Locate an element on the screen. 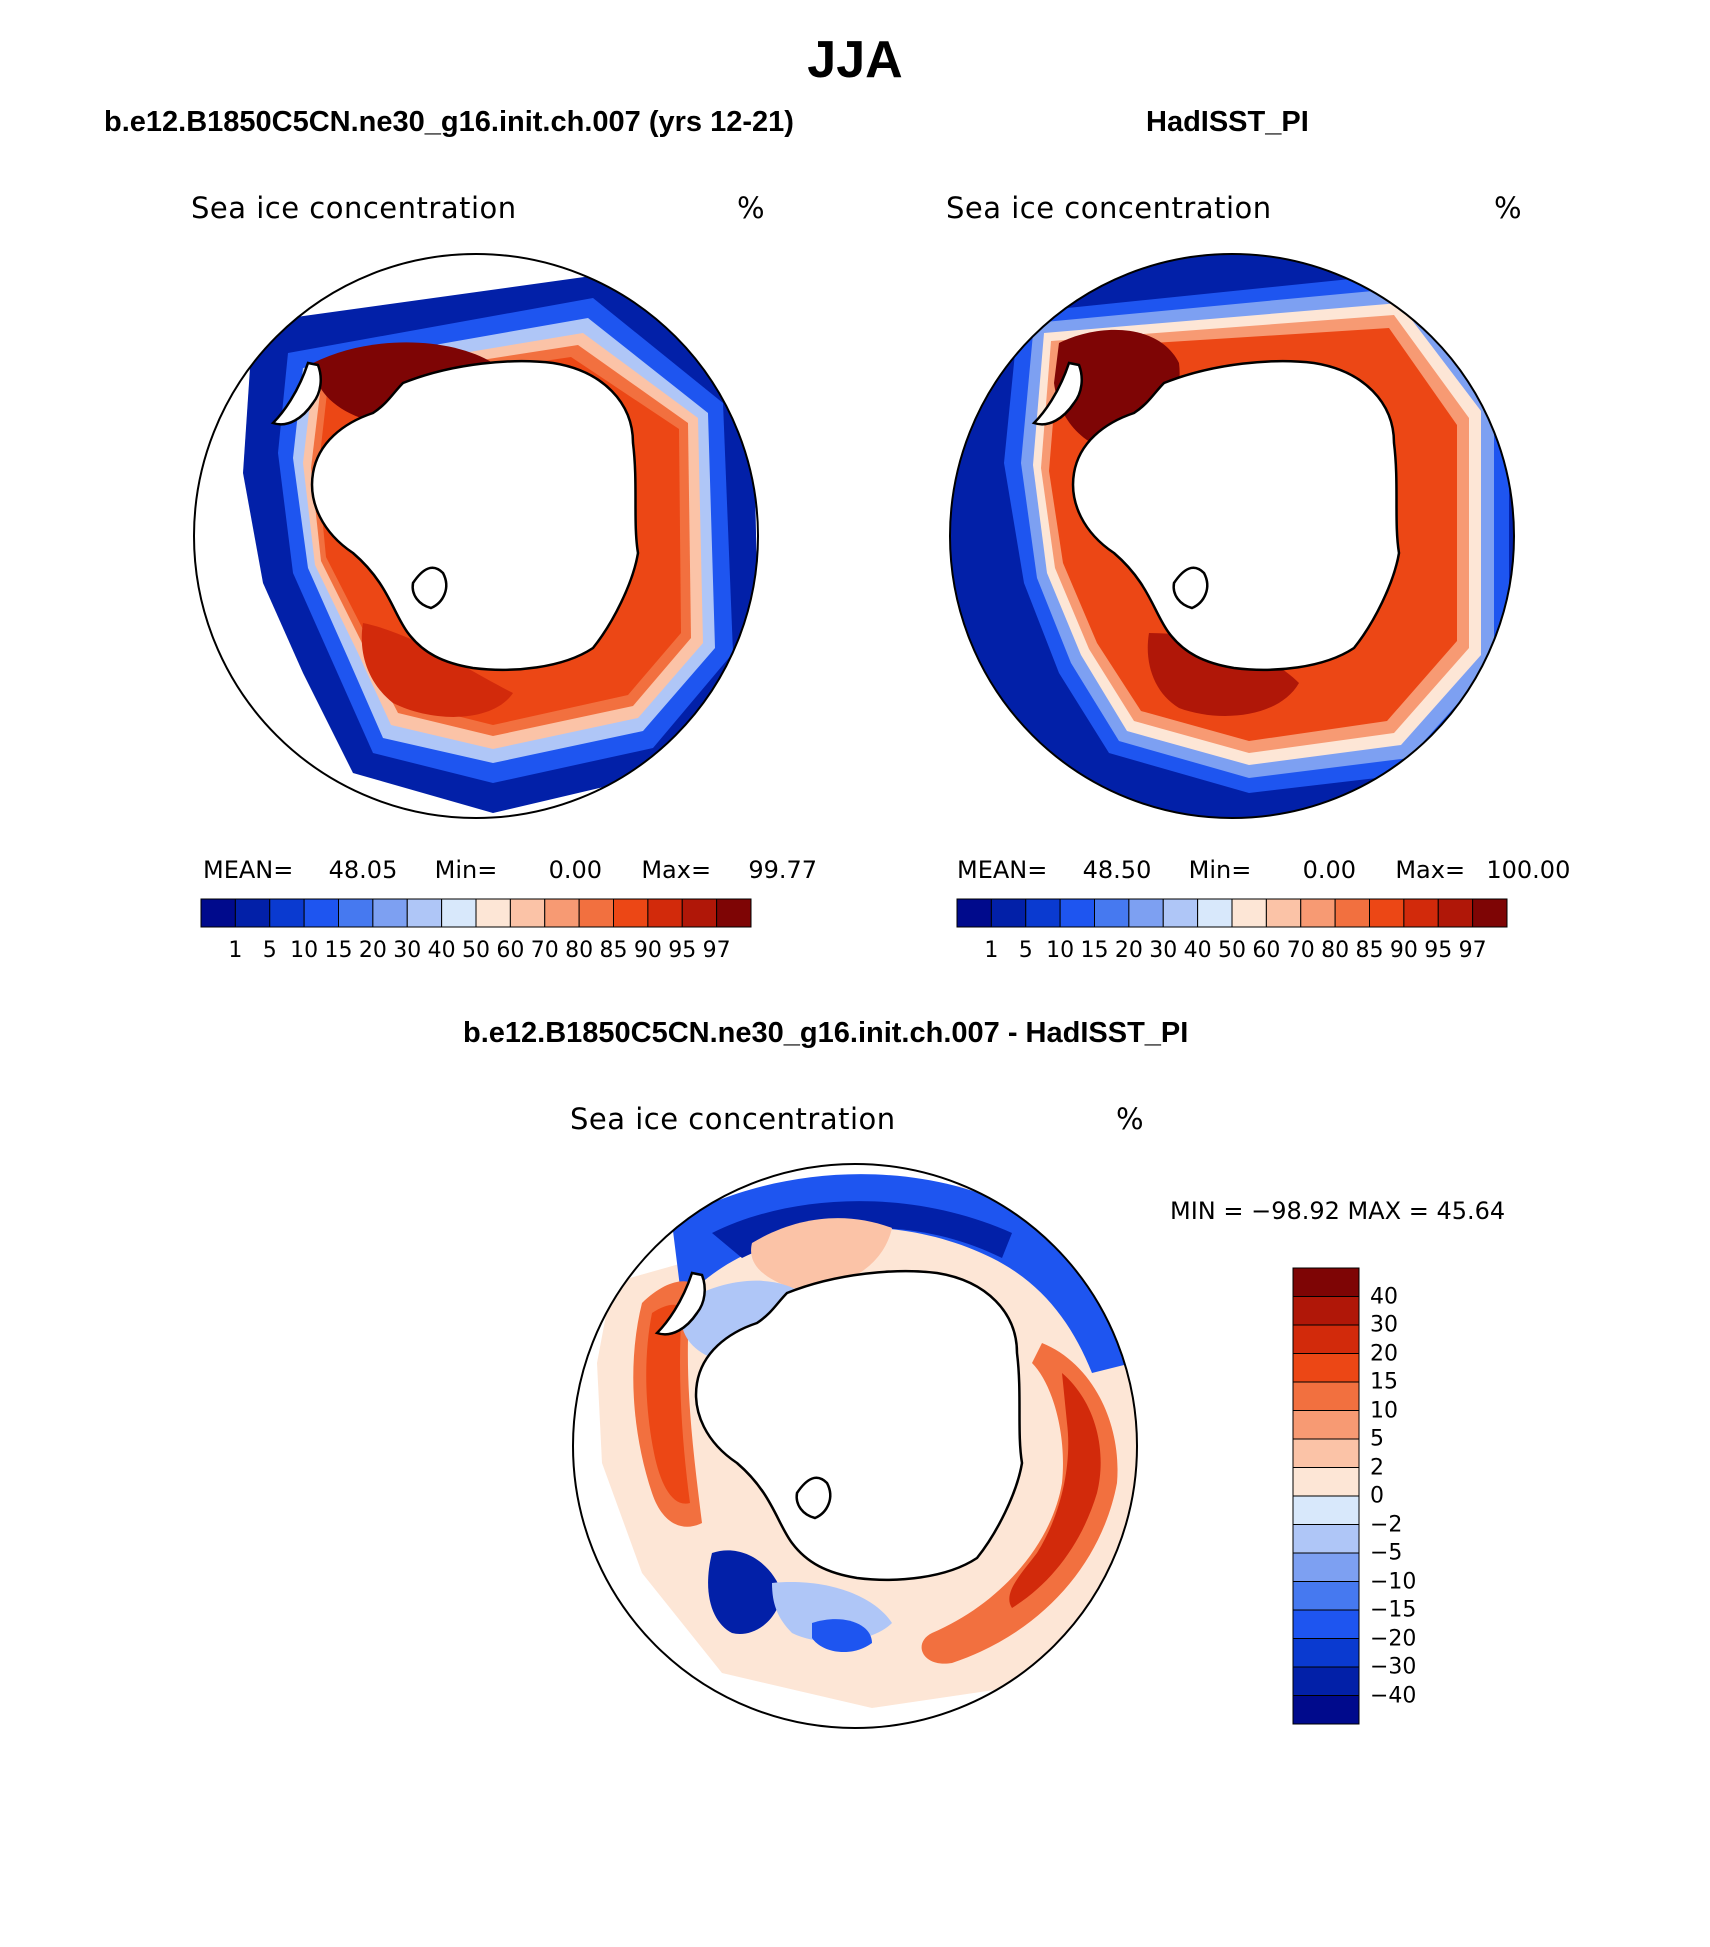 The image size is (1710, 1947). panel2-title: HadISST_PI is located at coordinates (1227, 122).